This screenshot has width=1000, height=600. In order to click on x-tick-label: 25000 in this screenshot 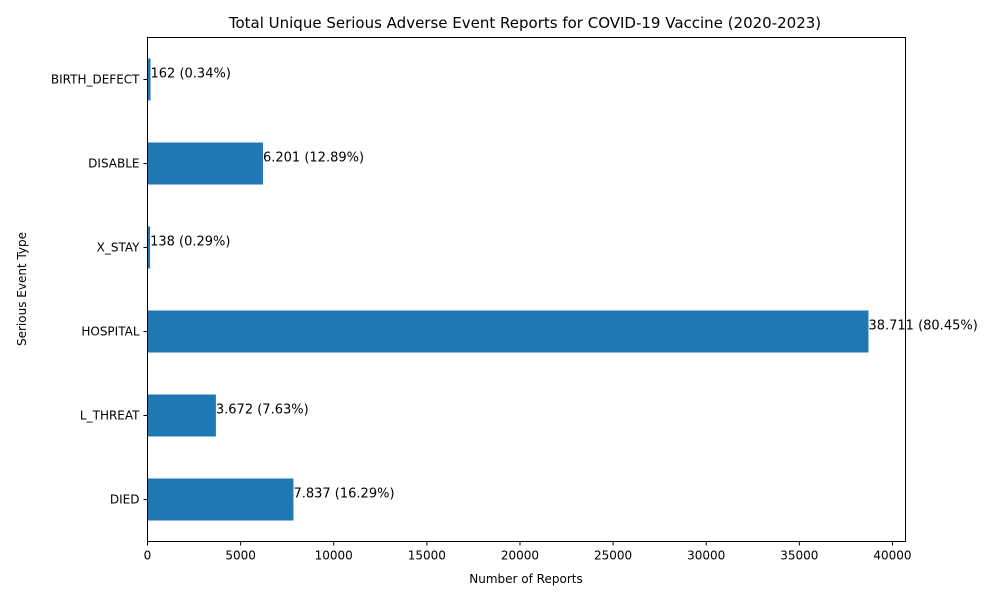, I will do `click(613, 556)`.